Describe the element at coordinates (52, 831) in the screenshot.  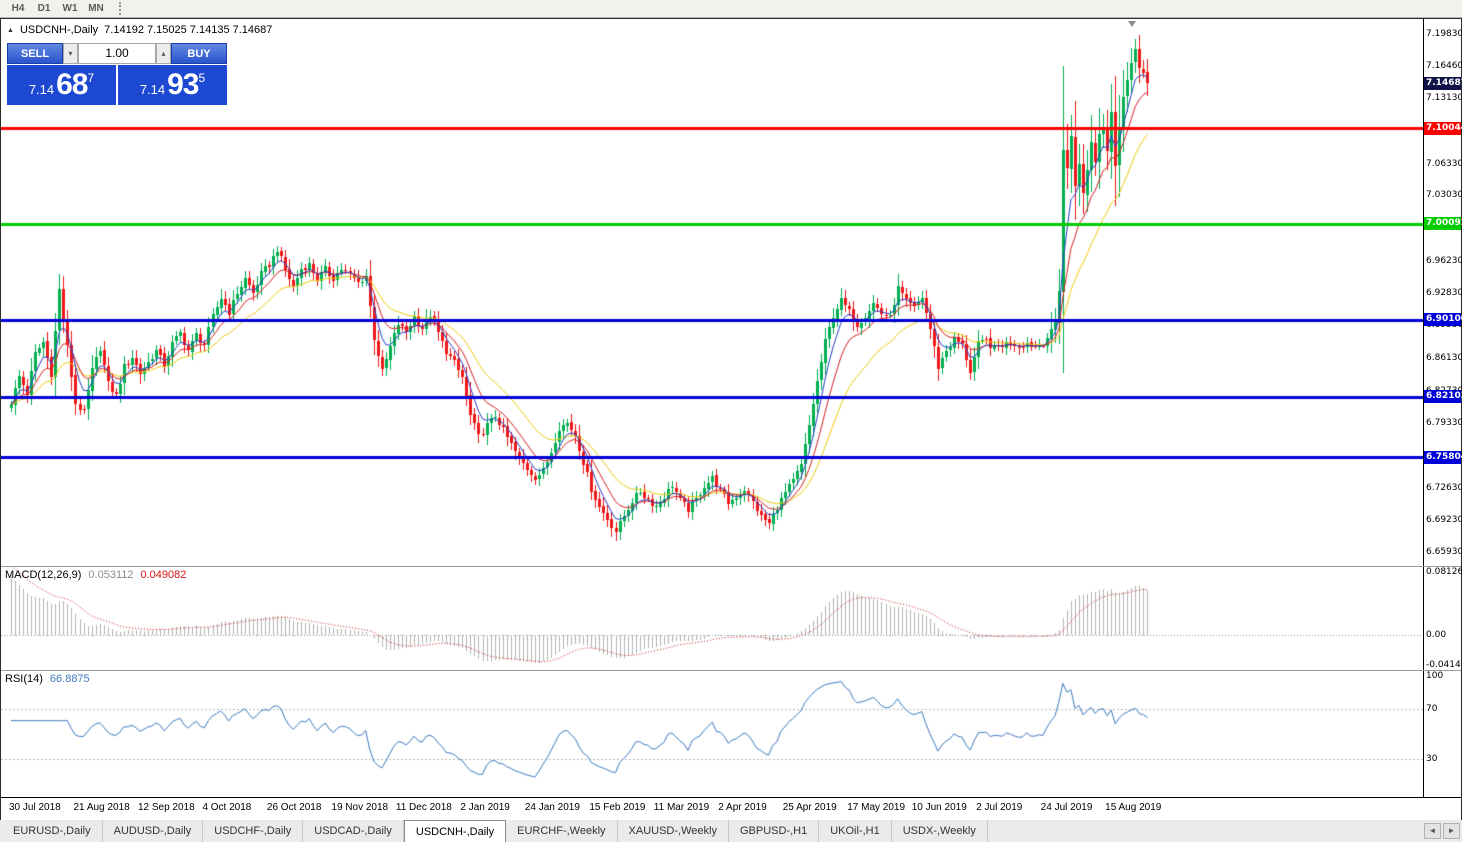
I see `chart-tab-eurusd-daily: EURUSD-,Daily` at that location.